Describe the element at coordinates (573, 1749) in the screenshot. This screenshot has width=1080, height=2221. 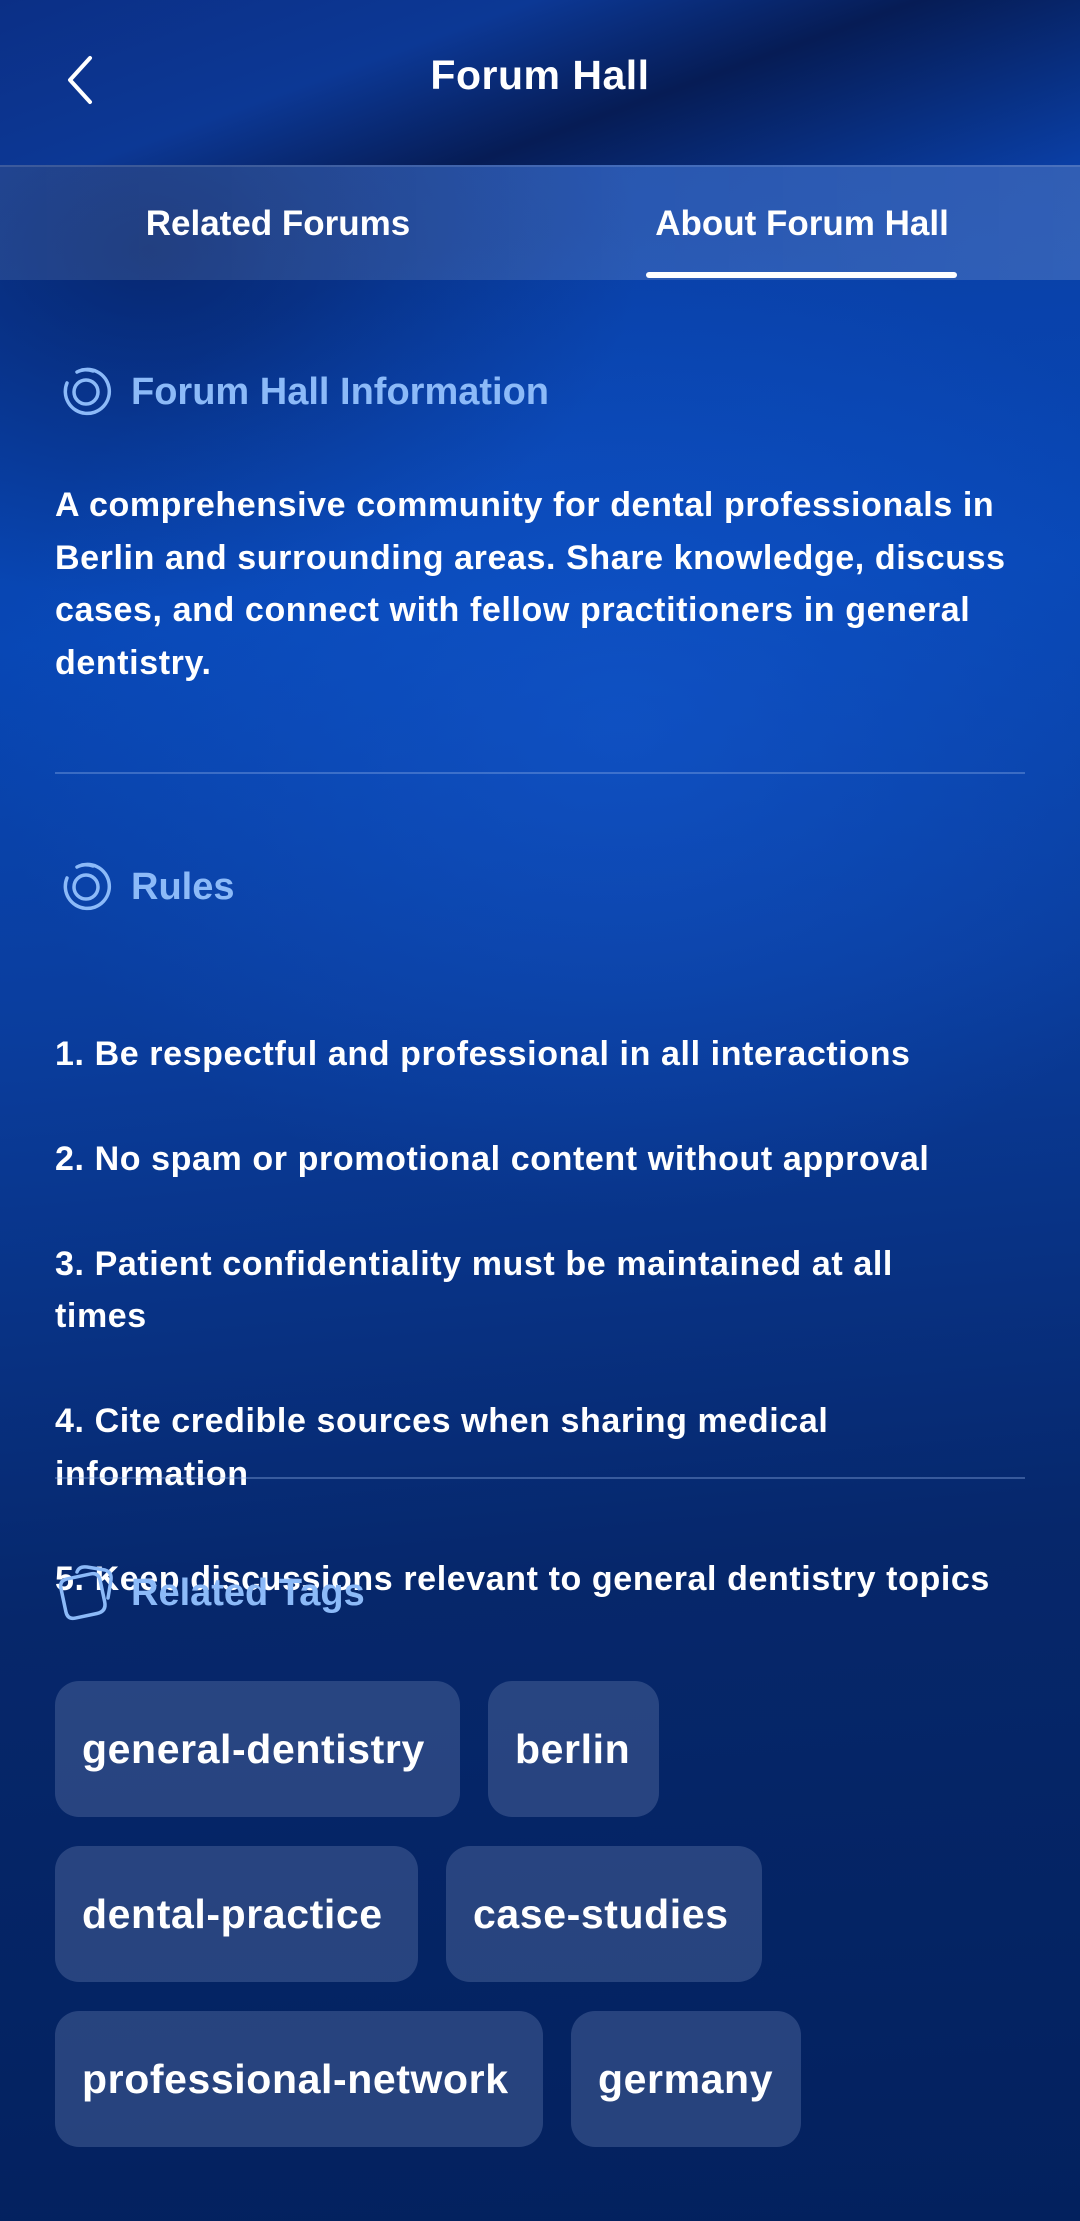
I see `tag-chip: berlin` at that location.